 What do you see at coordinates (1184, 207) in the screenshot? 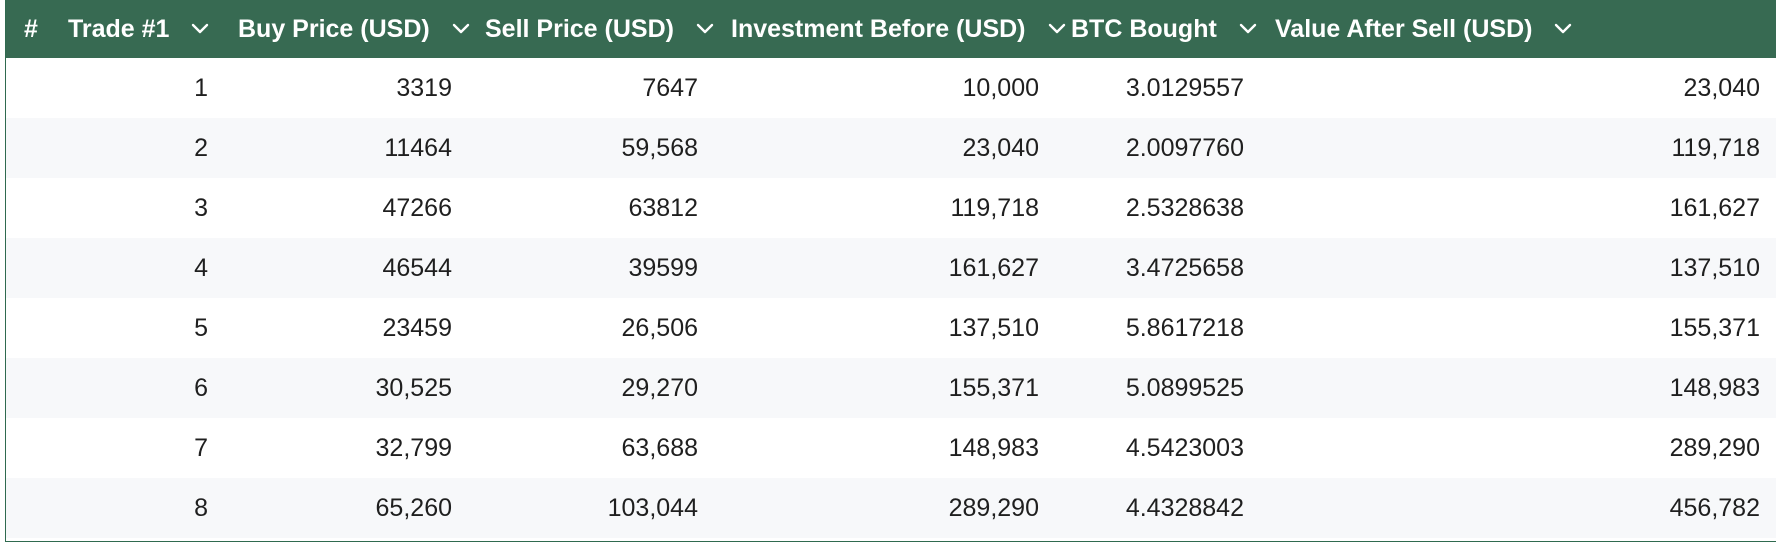
I see `btc-bought-cell: 2.5328638` at bounding box center [1184, 207].